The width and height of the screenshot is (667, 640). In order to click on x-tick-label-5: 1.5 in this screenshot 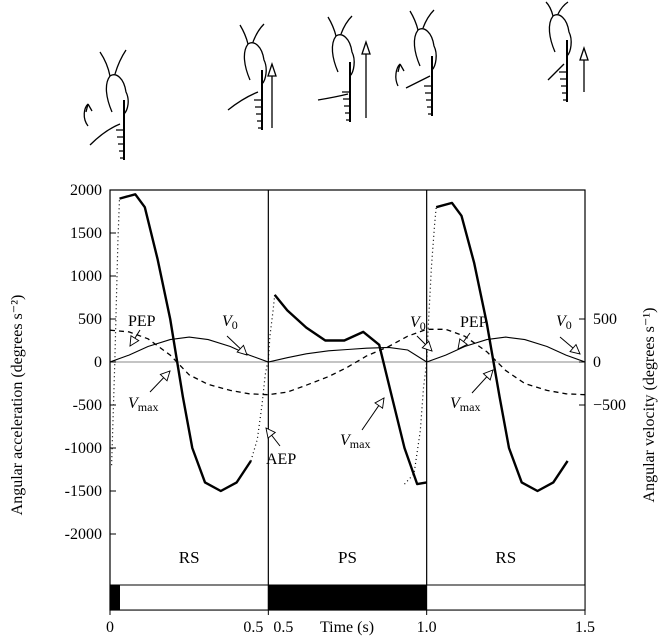, I will do `click(585, 627)`.